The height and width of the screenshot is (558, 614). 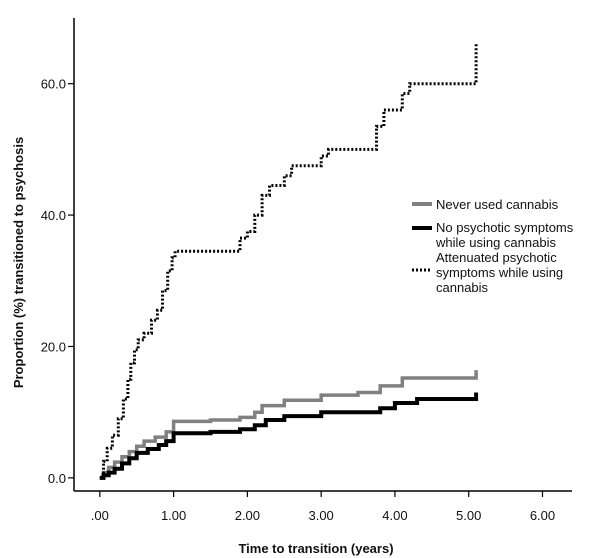 What do you see at coordinates (53, 84) in the screenshot?
I see `y-tick-label: 60.0` at bounding box center [53, 84].